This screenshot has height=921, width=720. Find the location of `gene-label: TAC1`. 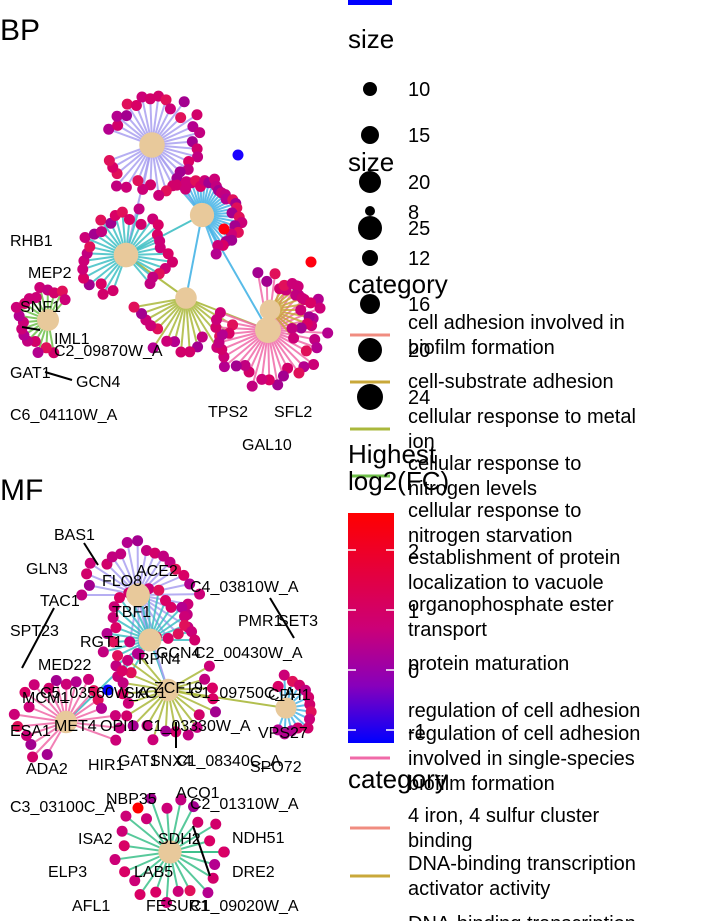

gene-label: TAC1 is located at coordinates (60, 601).